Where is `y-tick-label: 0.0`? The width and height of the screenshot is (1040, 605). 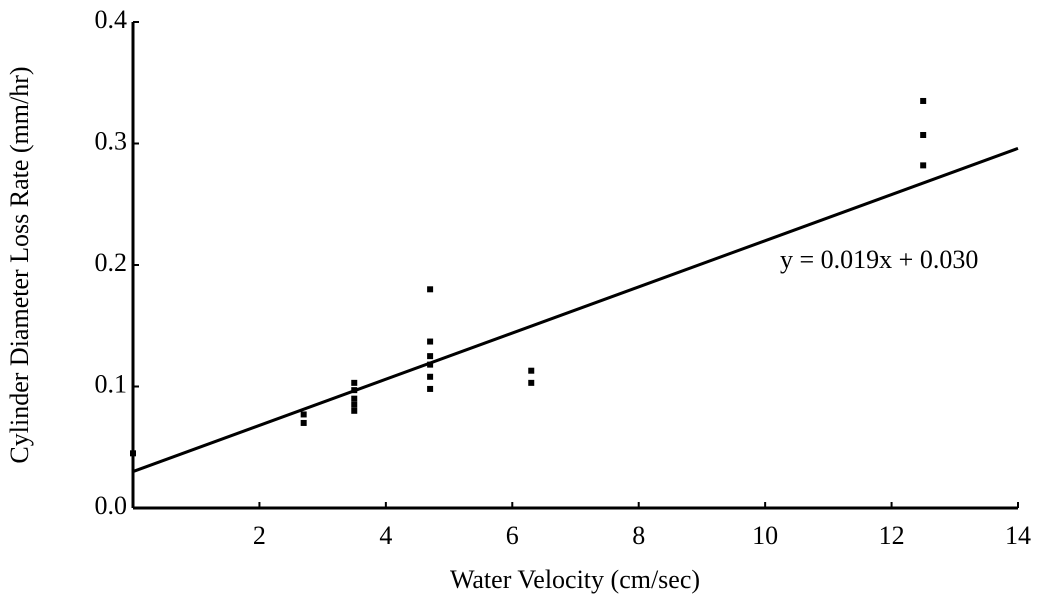 y-tick-label: 0.0 is located at coordinates (111, 505).